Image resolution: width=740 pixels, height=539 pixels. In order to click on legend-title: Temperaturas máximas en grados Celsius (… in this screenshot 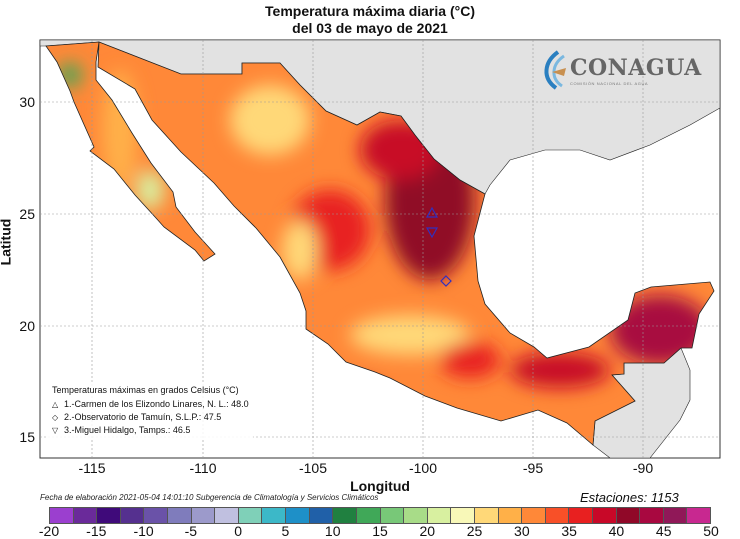, I will do `click(145, 390)`.